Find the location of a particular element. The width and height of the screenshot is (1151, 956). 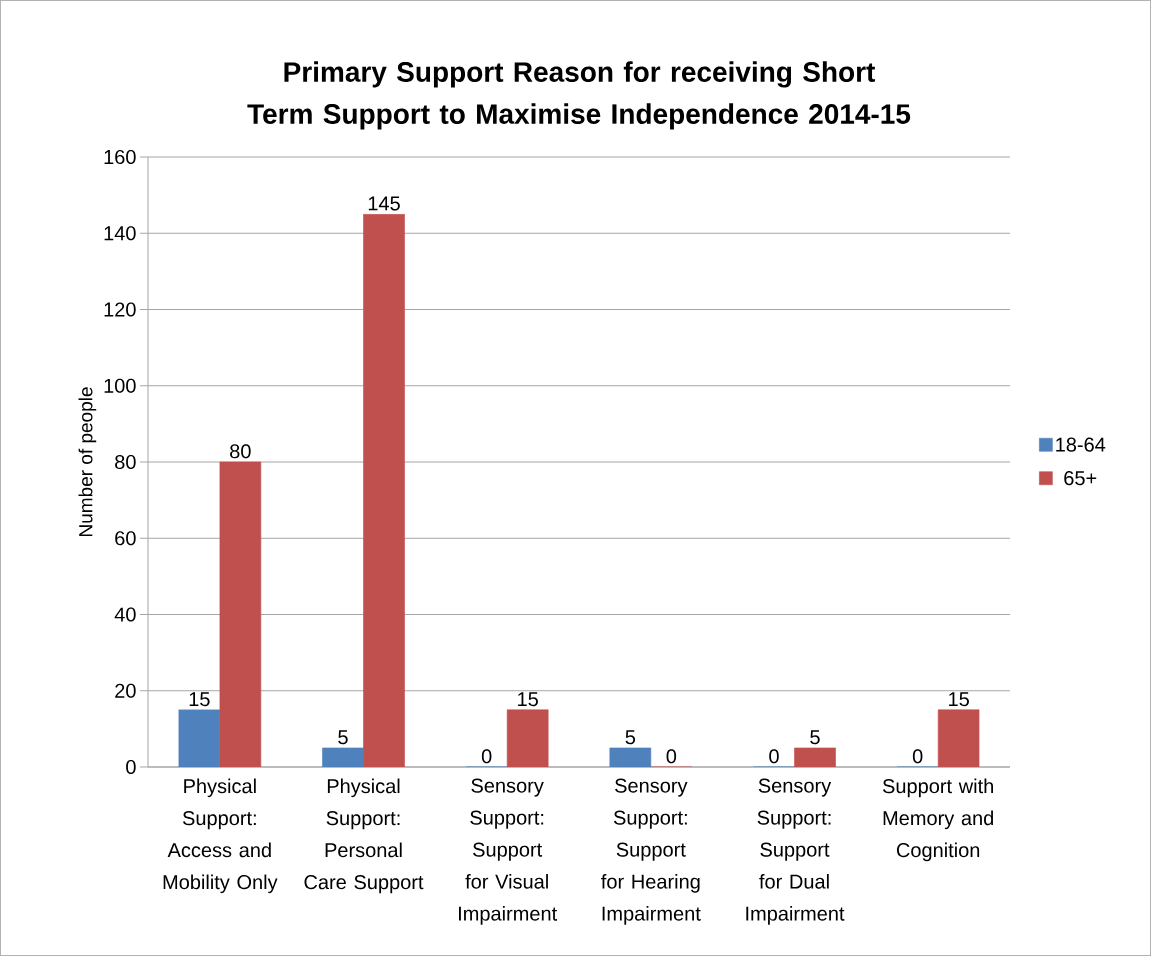

y-tick-label: 20 is located at coordinates (125, 690).